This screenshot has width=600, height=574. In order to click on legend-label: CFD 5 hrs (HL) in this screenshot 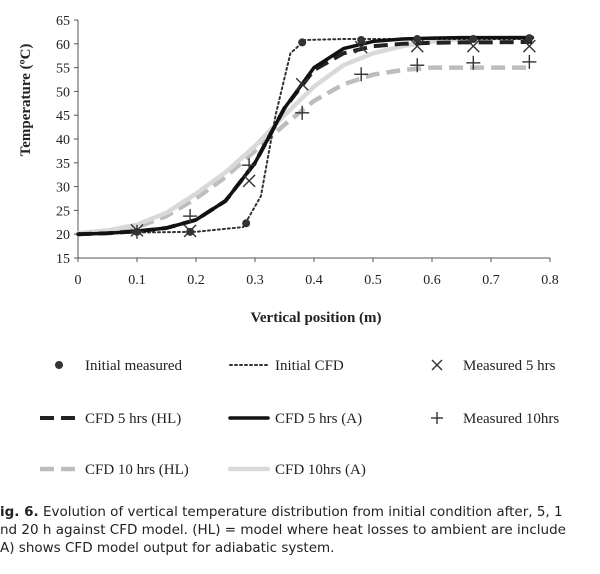, I will do `click(133, 419)`.